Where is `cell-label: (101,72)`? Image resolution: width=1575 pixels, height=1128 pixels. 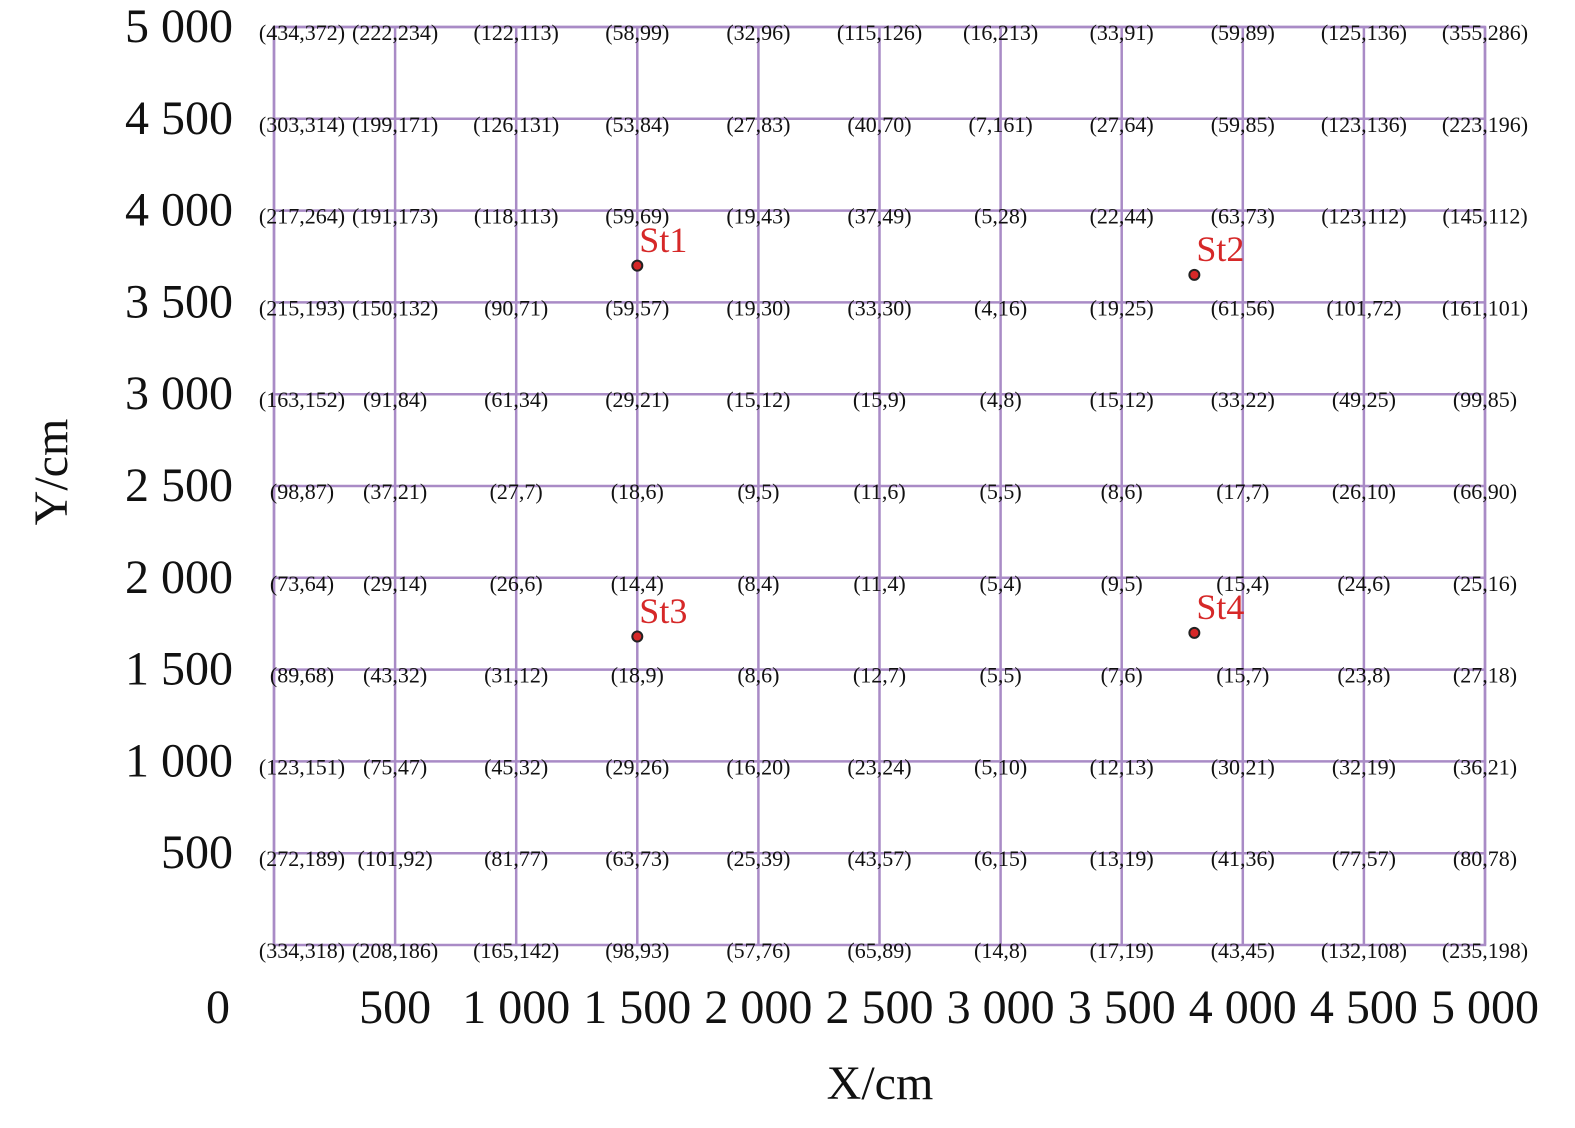 cell-label: (101,72) is located at coordinates (1363, 307).